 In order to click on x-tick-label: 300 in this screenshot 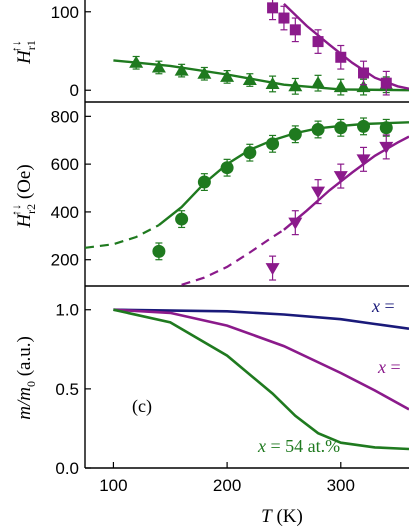, I will do `click(341, 485)`.